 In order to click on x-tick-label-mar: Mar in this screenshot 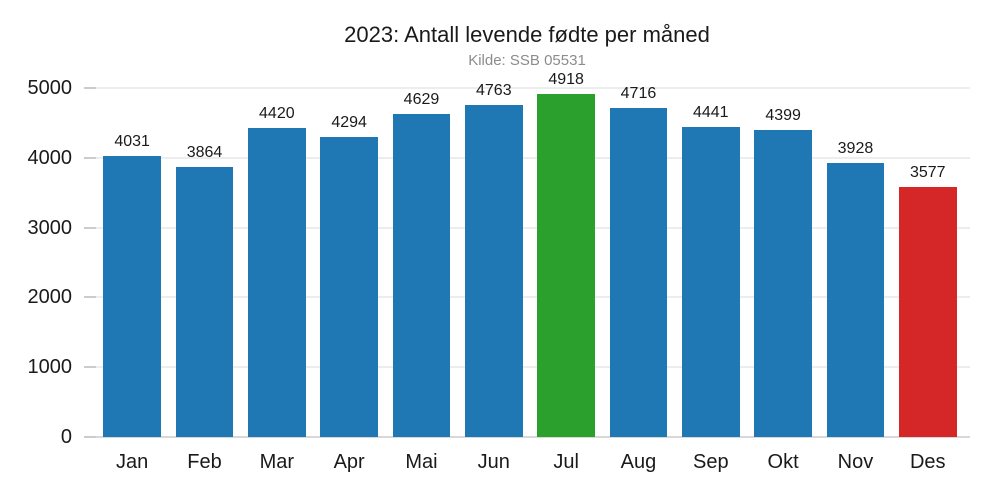, I will do `click(277, 462)`.